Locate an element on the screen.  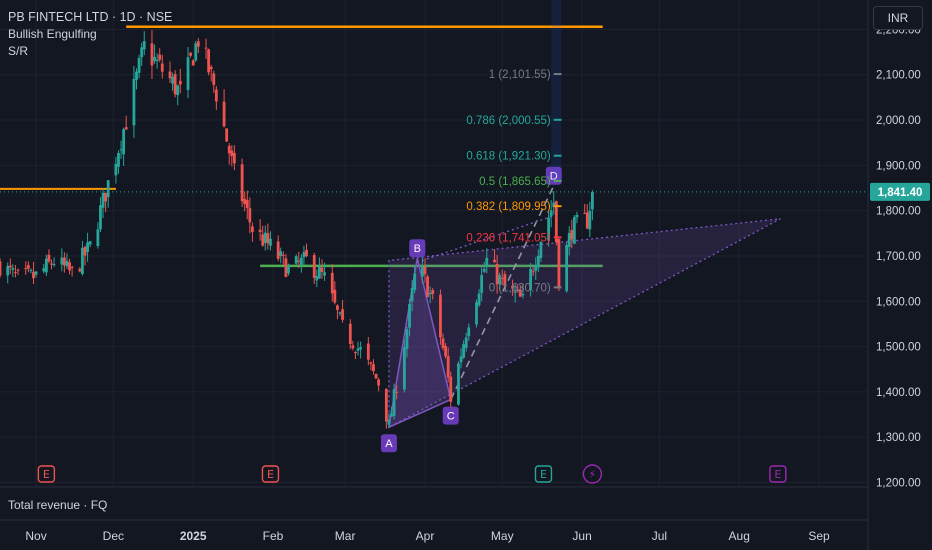
earnings-markers: E E E ⚡ E is located at coordinates (412, 474).